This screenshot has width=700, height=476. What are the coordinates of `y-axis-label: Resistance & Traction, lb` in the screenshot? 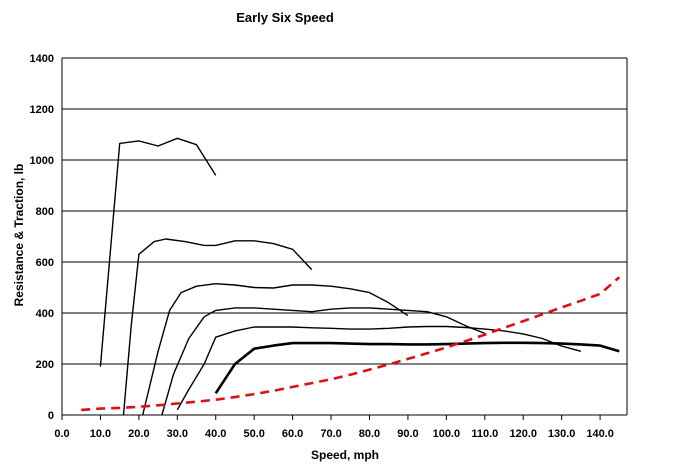 It's located at (19, 235).